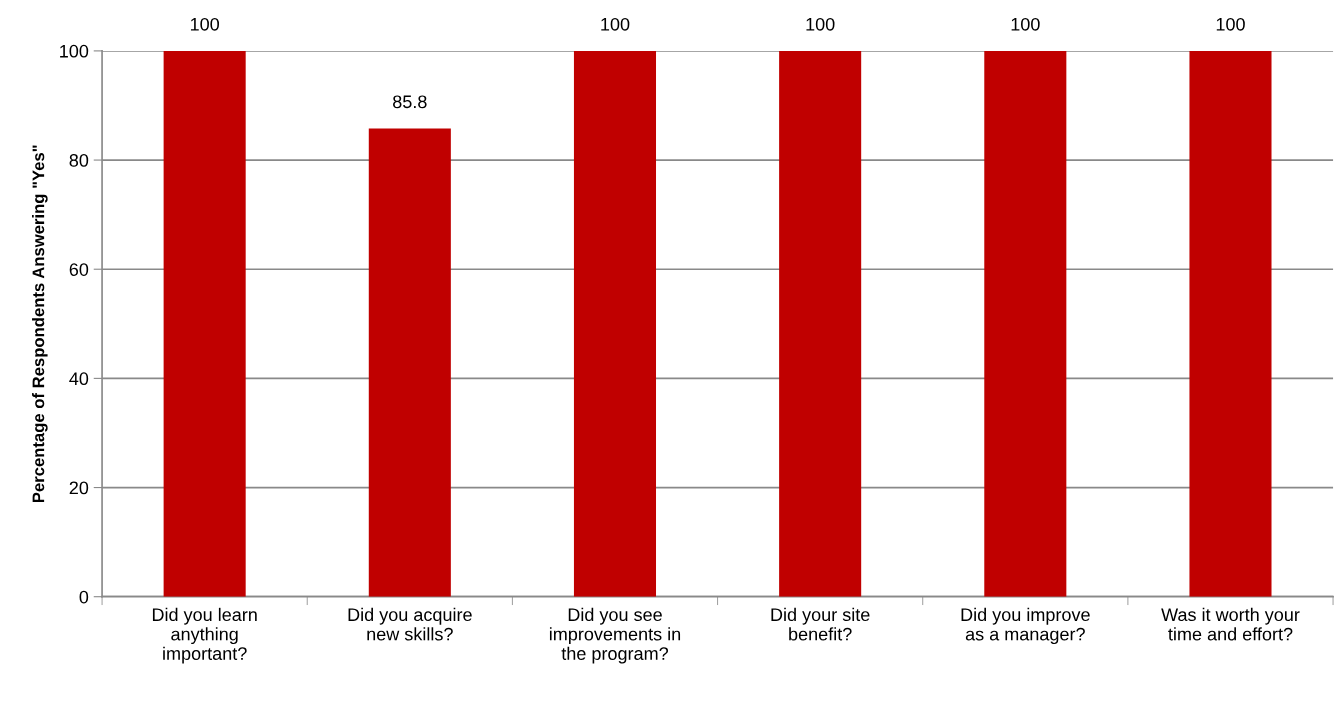 This screenshot has width=1343, height=707. I want to click on y-tick-label: 60, so click(79, 269).